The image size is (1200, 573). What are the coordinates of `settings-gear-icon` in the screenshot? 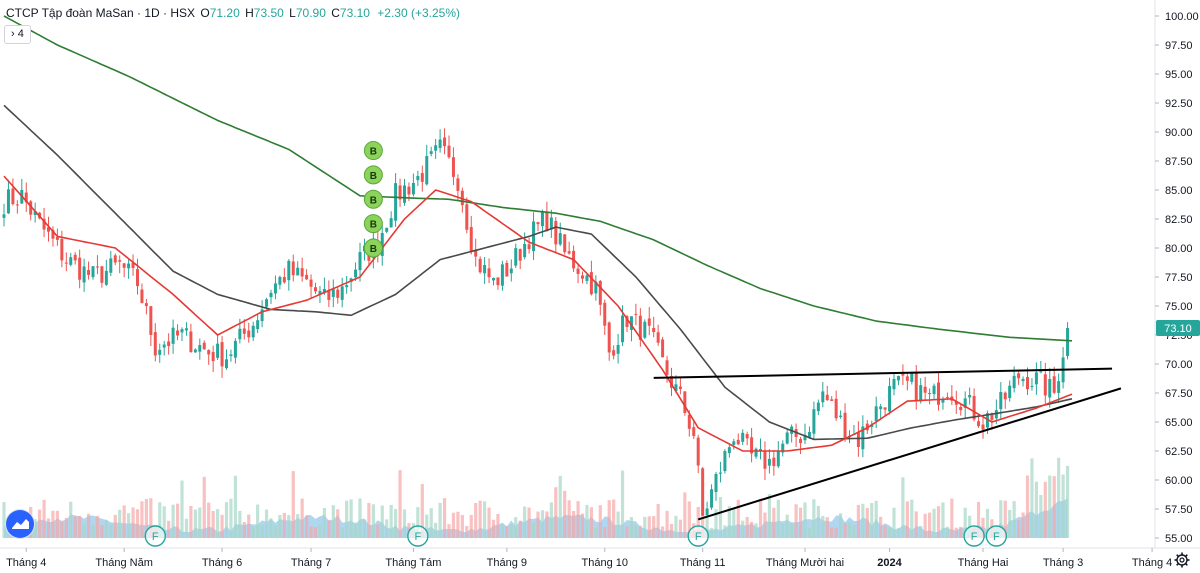 It's located at (1182, 560).